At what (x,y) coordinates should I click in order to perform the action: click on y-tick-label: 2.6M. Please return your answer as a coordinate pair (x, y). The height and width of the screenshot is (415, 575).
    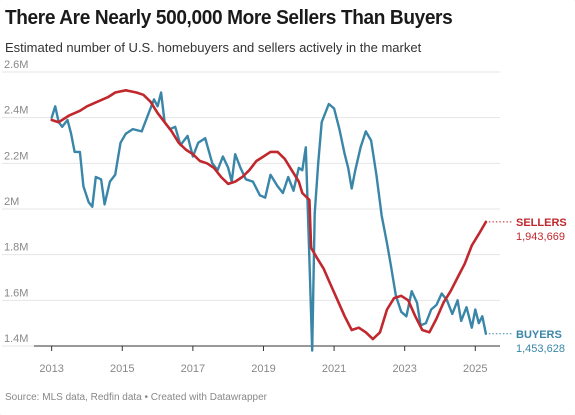
    Looking at the image, I should click on (16, 65).